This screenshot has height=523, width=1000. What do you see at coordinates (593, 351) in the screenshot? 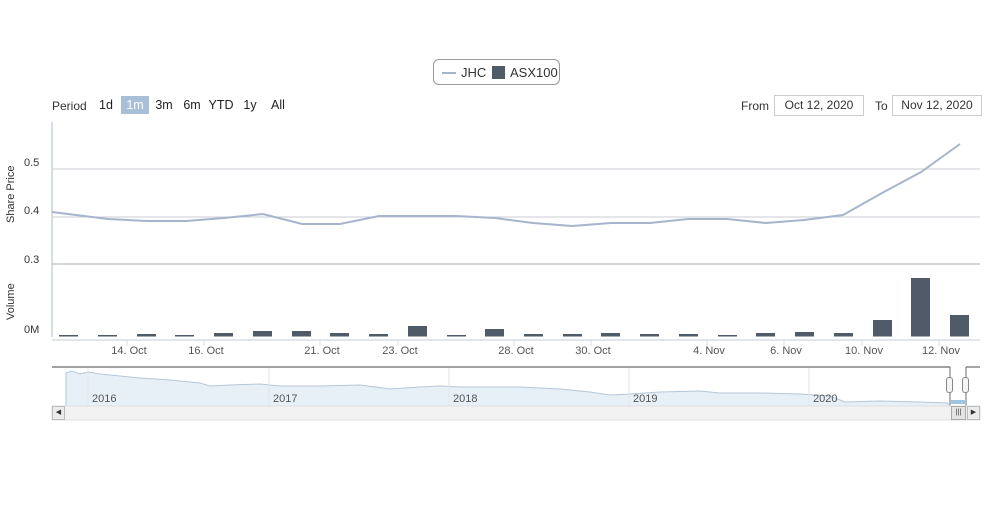
I see `x-tick-30-oct: 30. Oct` at bounding box center [593, 351].